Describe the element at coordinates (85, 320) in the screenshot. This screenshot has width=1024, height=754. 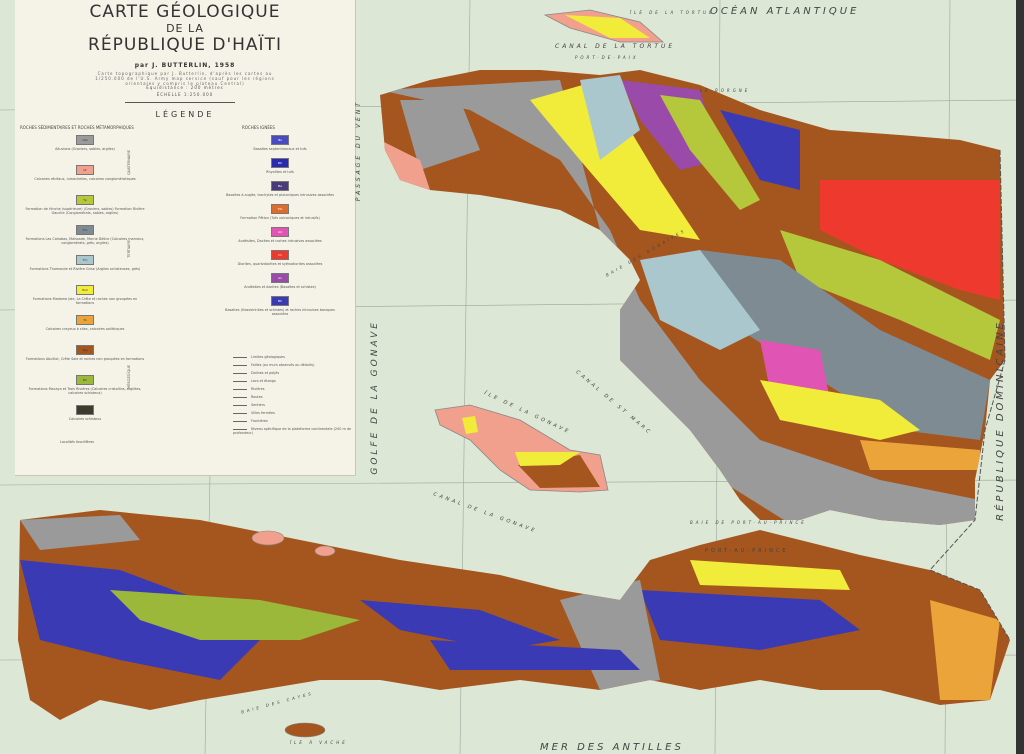
I see `legend-swatch: To` at that location.